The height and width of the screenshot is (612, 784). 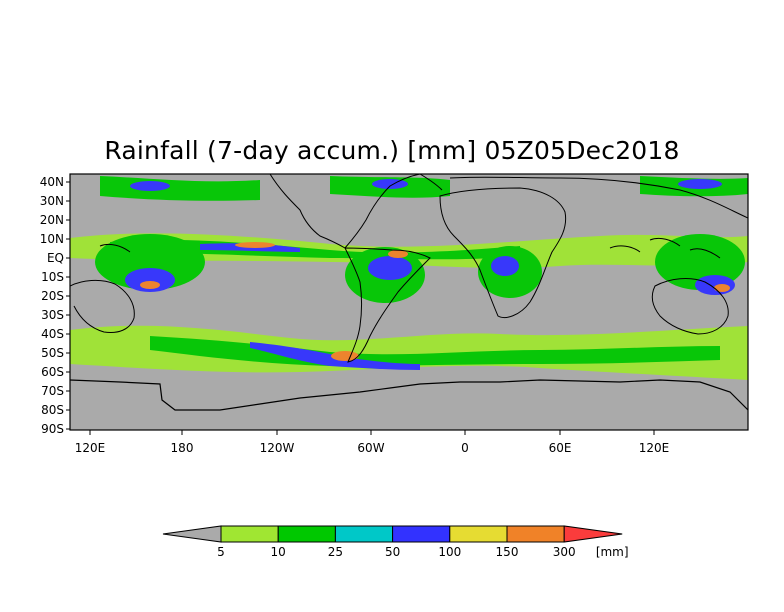 I want to click on longitude-axis: 120E 180 120W 60W 0 60E 120E, so click(x=372, y=442).